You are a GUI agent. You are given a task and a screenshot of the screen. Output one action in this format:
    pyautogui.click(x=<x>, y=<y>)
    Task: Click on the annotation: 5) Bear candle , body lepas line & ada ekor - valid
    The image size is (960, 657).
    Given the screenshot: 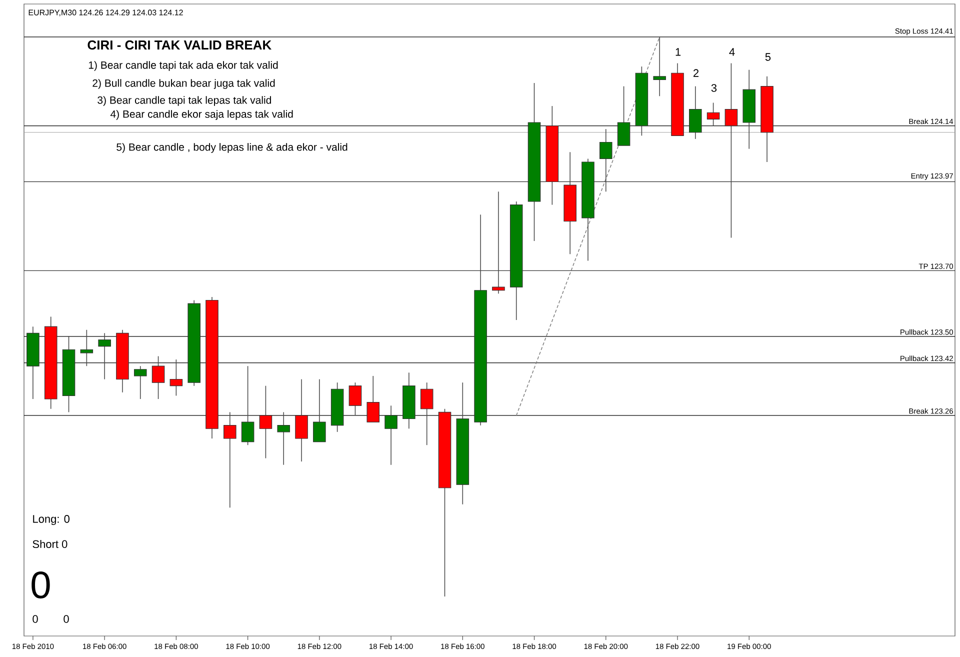 What is the action you would take?
    pyautogui.click(x=232, y=148)
    